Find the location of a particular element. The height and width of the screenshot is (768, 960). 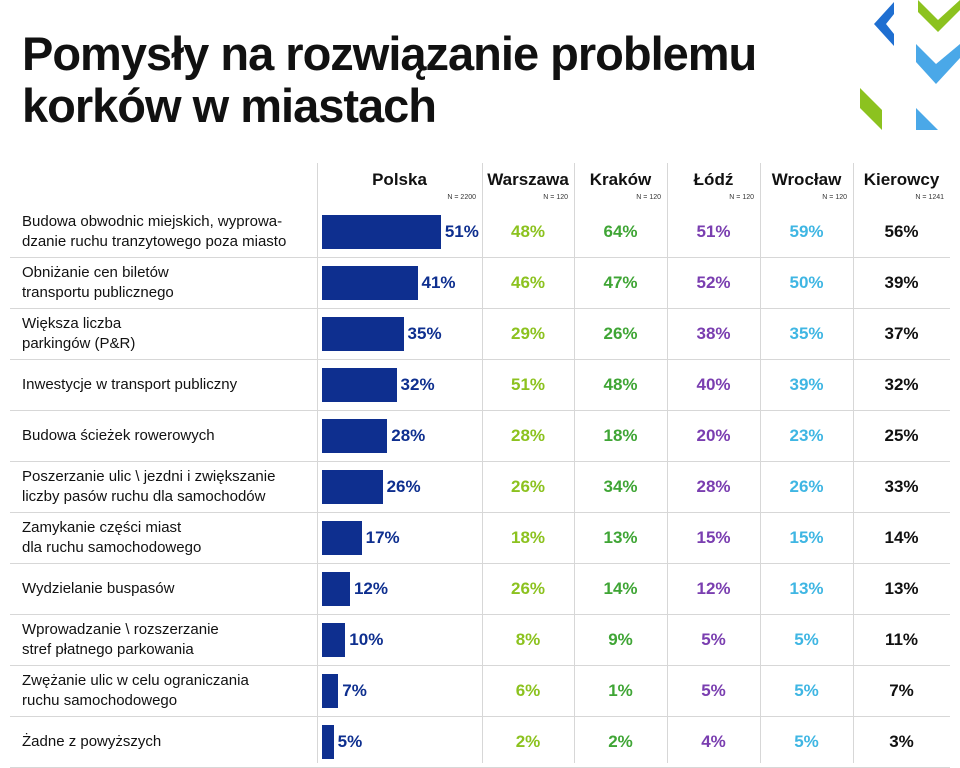

sample-size-wroclaw: N = 120 is located at coordinates (834, 197).